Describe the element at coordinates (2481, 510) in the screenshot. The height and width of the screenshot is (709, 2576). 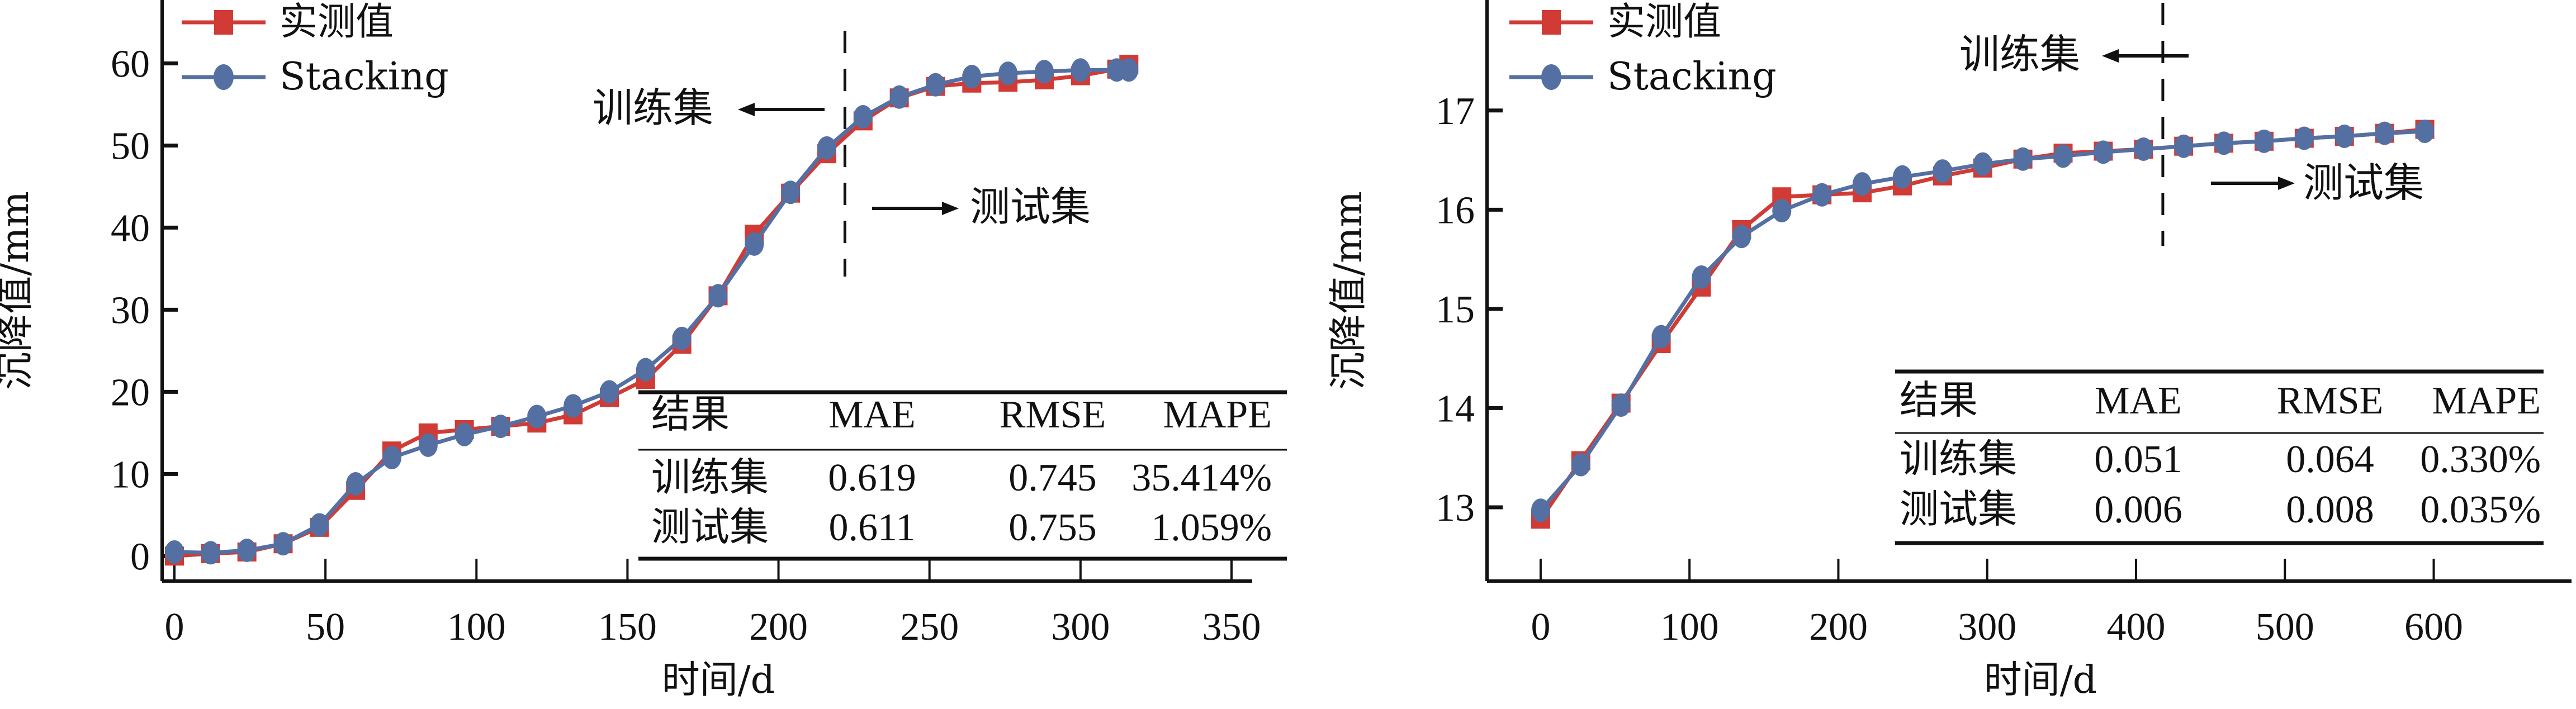
I see `table-cell: 0.035%` at that location.